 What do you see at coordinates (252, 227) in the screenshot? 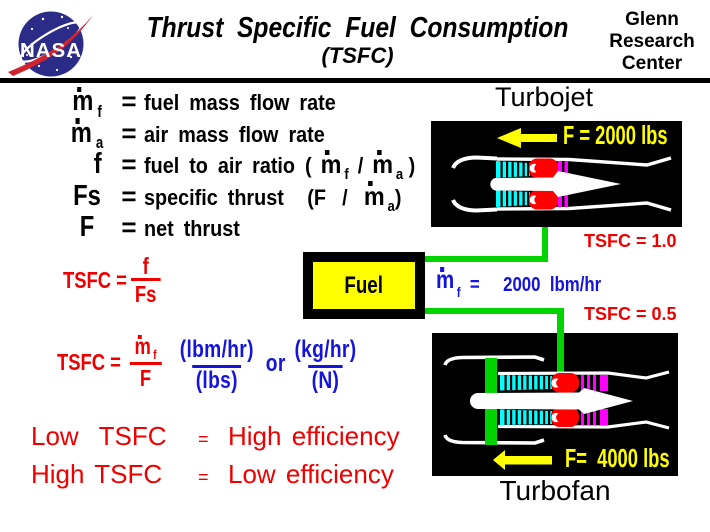
I see `definition-thrust: F = net thrust` at bounding box center [252, 227].